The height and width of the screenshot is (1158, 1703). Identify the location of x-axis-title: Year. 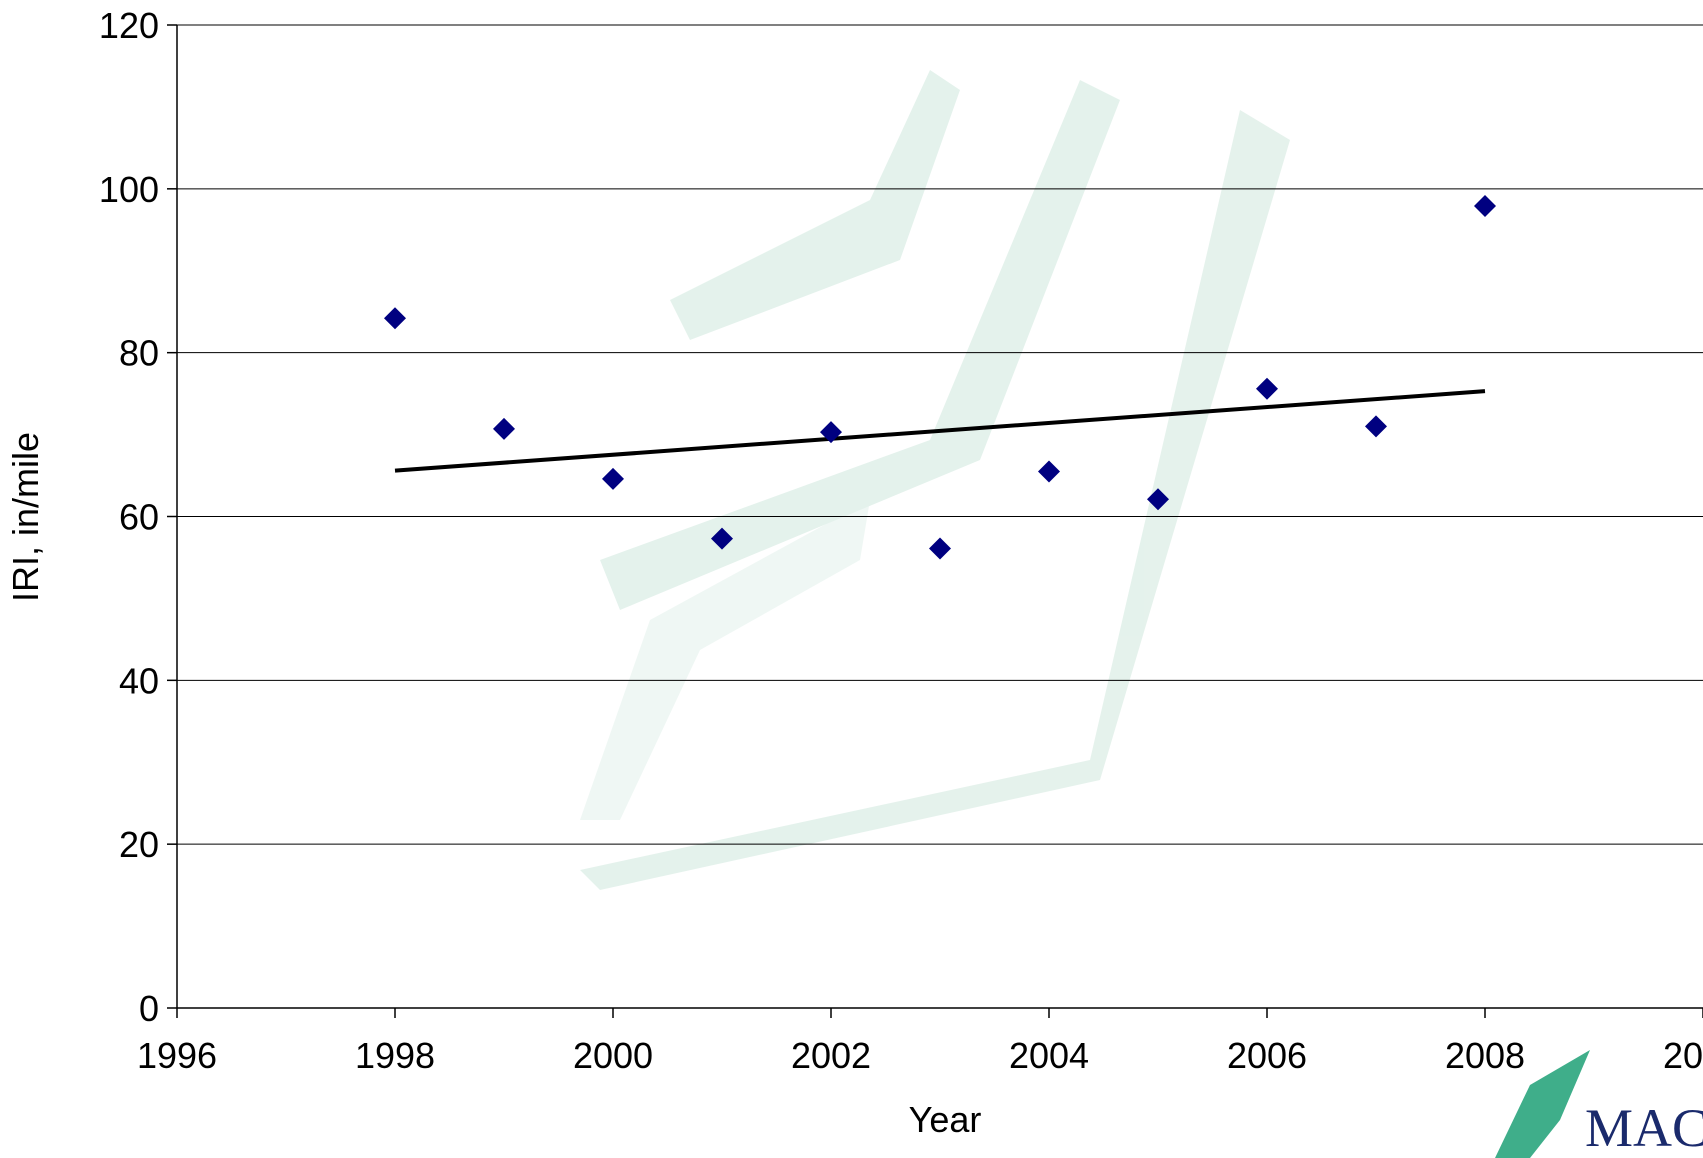
(945, 1119).